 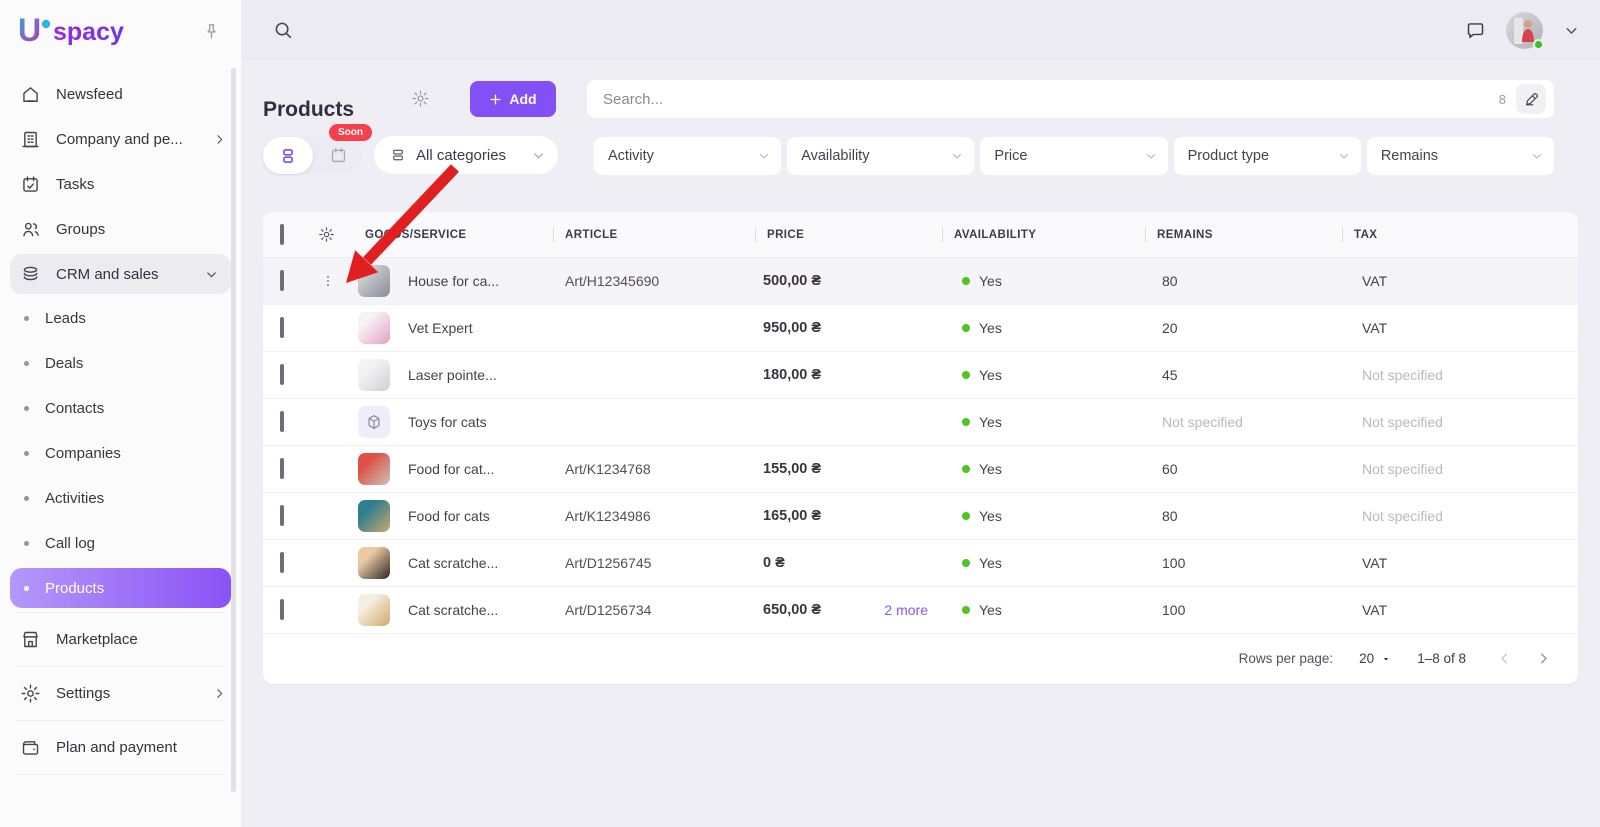 I want to click on calendar-icon, so click(x=338, y=155).